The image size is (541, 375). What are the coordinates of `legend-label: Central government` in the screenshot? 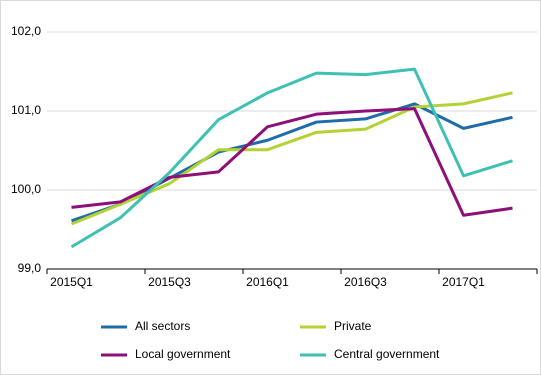 It's located at (387, 354).